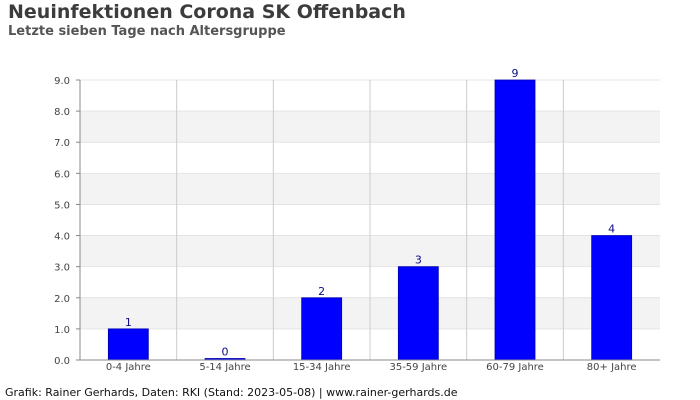 The width and height of the screenshot is (700, 400). I want to click on x-tick-label: 80+ Jahre, so click(612, 367).